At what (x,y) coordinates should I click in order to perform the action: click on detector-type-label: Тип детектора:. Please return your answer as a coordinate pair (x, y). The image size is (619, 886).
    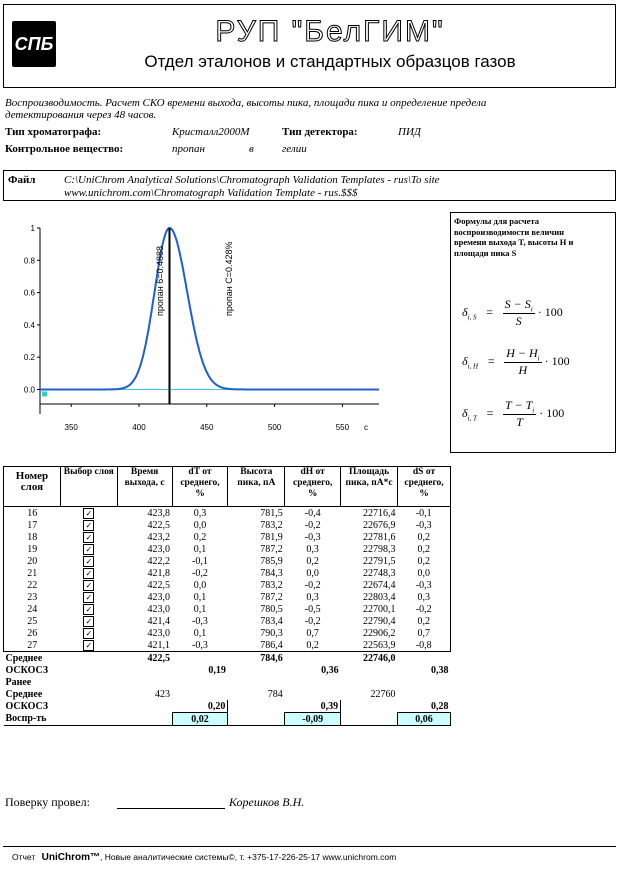
    Looking at the image, I should click on (320, 132).